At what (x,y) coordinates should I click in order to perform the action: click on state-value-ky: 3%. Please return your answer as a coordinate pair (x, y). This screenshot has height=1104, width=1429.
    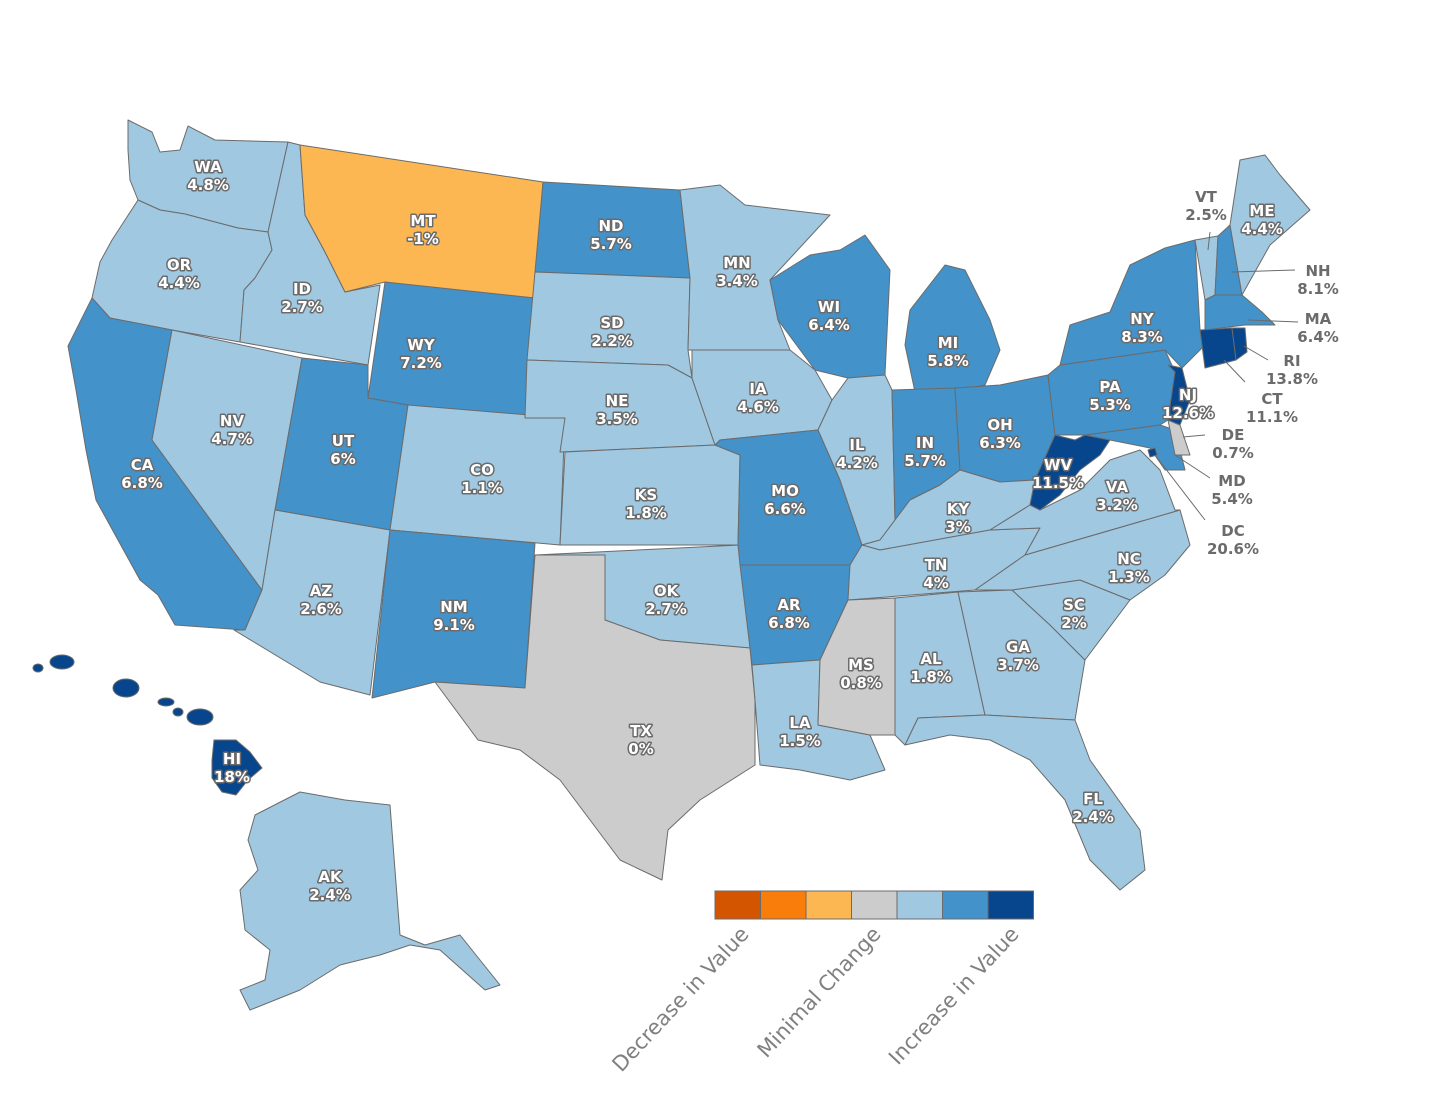
    Looking at the image, I should click on (957, 527).